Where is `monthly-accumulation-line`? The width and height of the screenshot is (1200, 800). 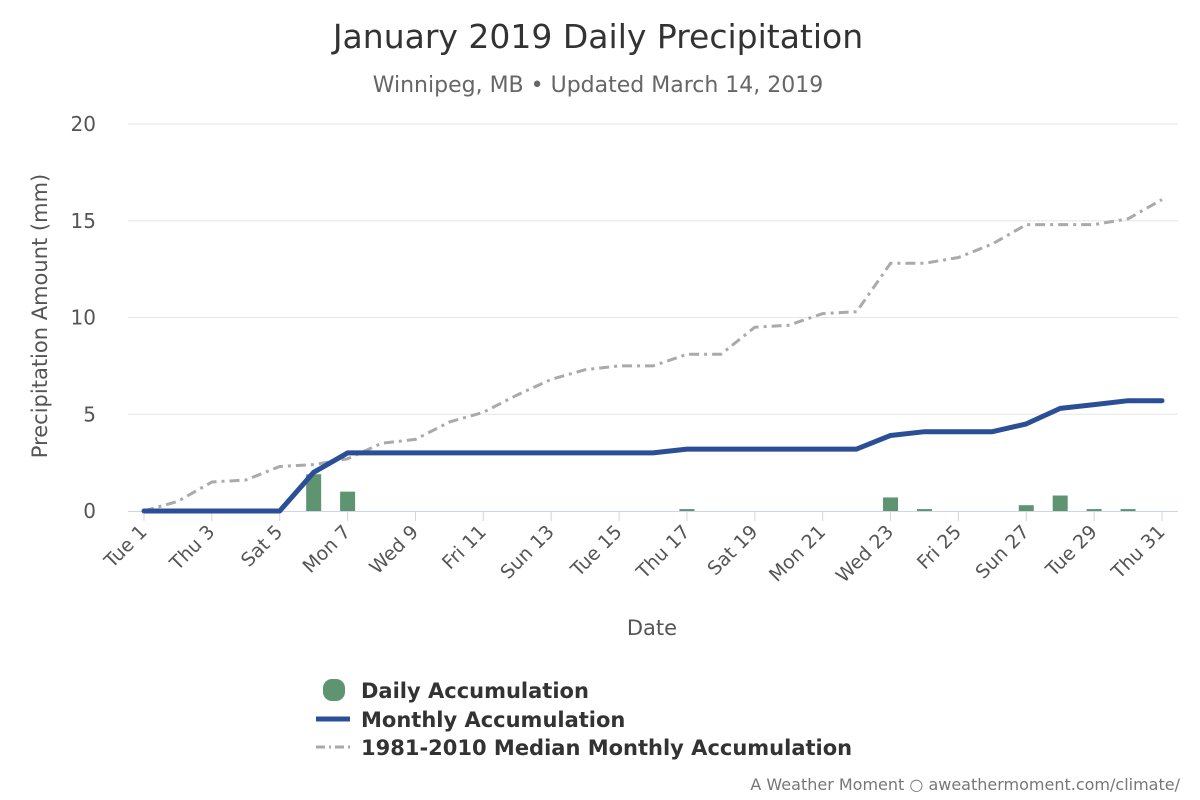 monthly-accumulation-line is located at coordinates (653, 456).